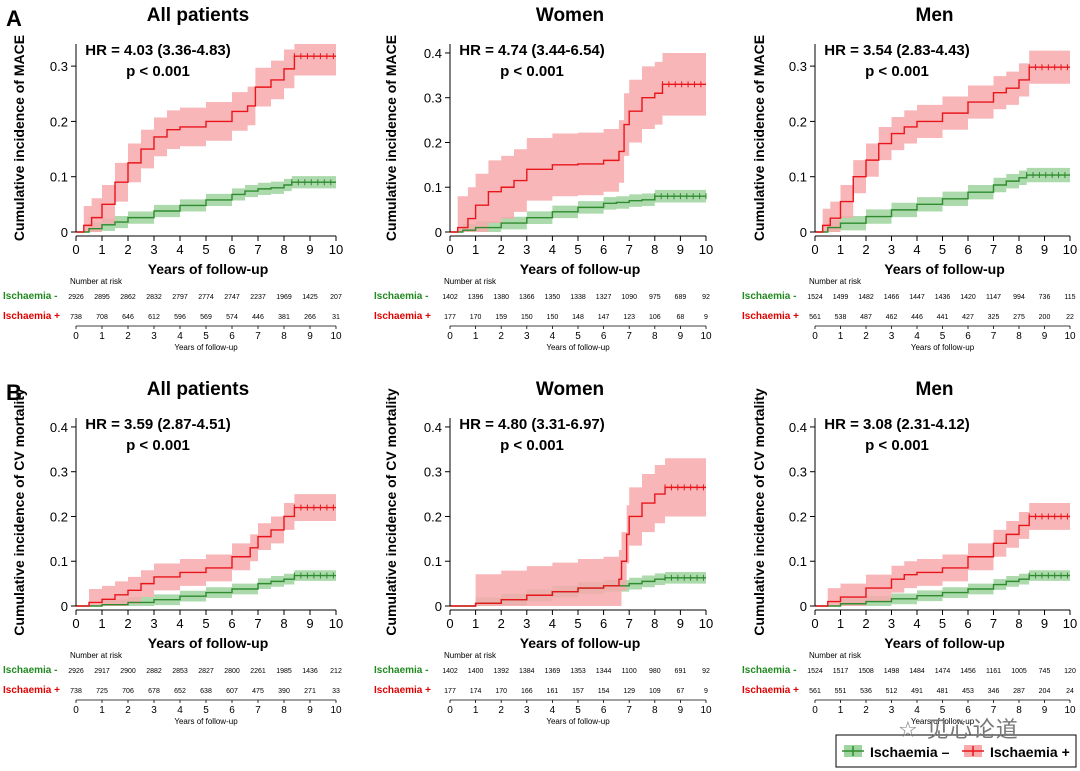 Image resolution: width=1080 pixels, height=771 pixels. I want to click on risk-tick-label-B-2: 8, so click(655, 710).